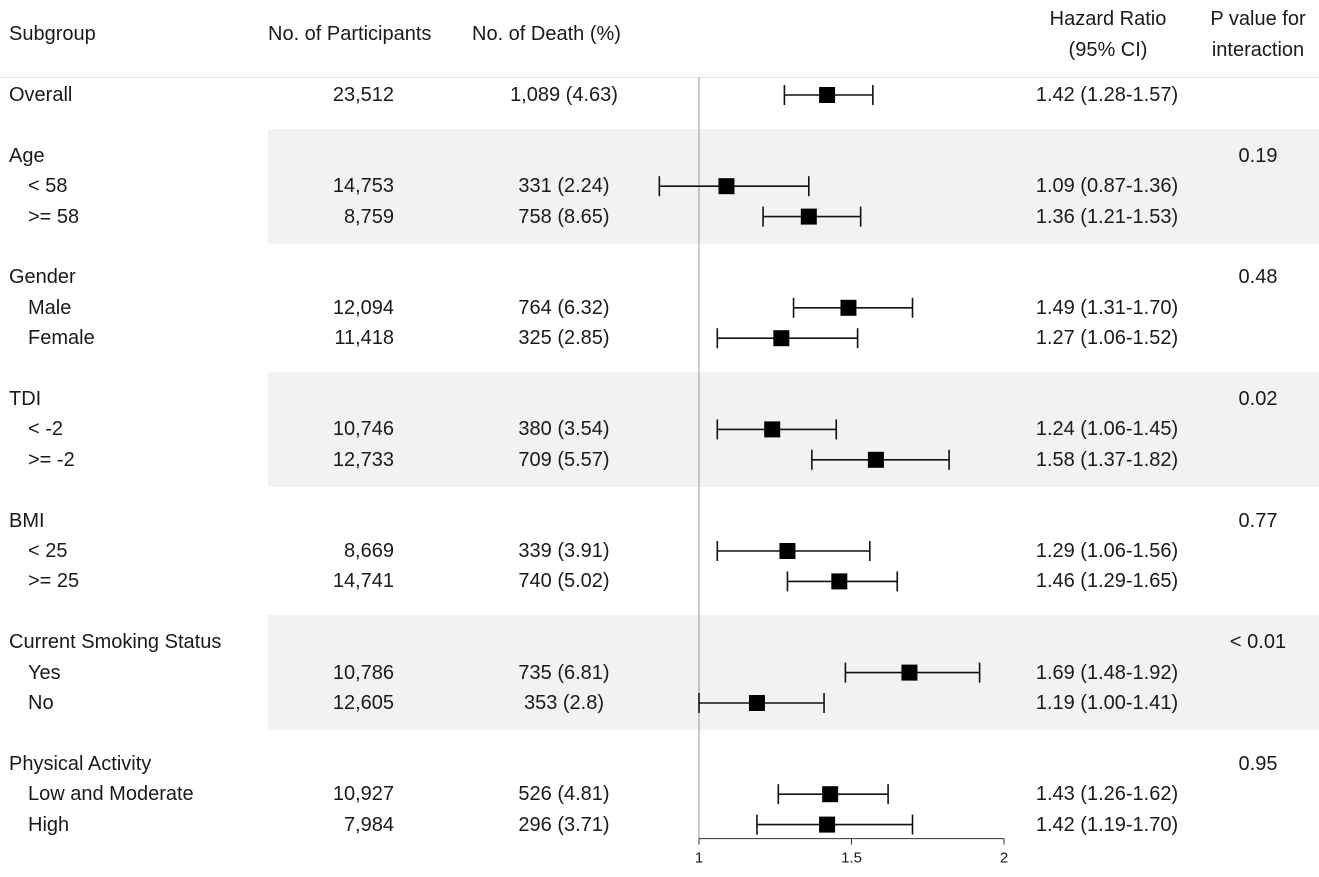  What do you see at coordinates (546, 34) in the screenshot?
I see `header-deaths: No. of Death (%)` at bounding box center [546, 34].